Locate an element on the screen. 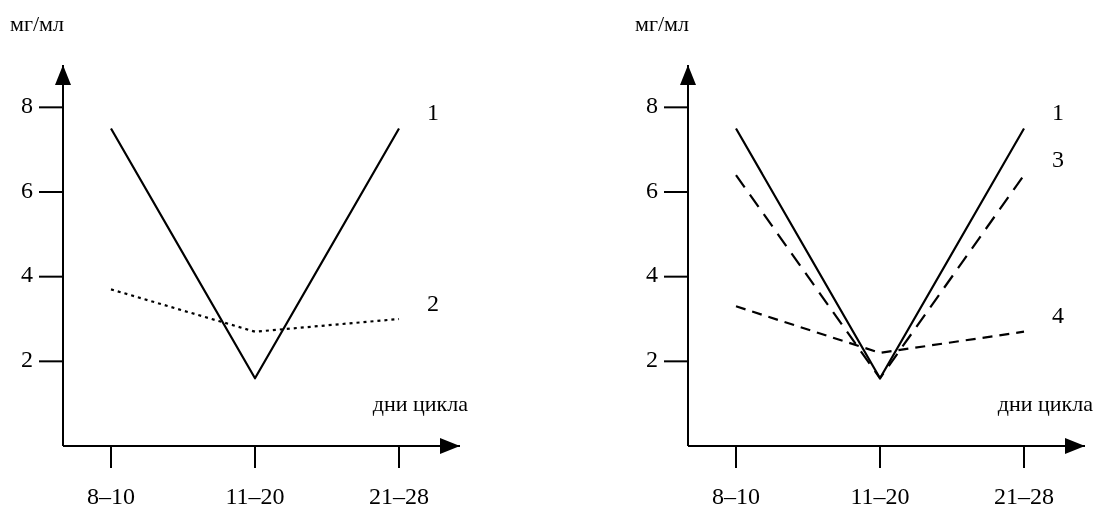  series-label: 4 is located at coordinates (1058, 315).